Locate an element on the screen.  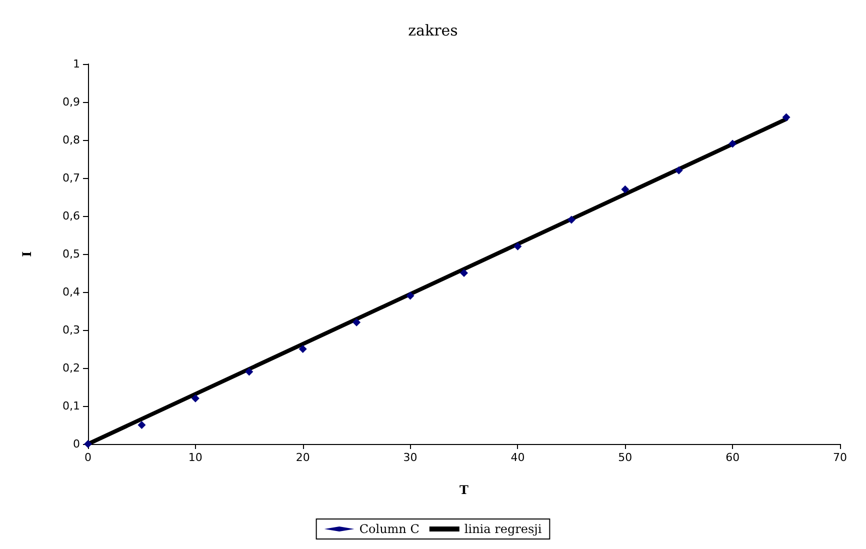
x-tick-label: 50 is located at coordinates (625, 457).